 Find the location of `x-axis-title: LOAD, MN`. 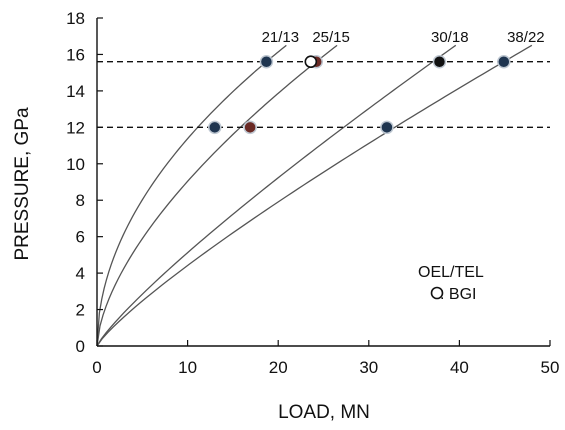

x-axis-title: LOAD, MN is located at coordinates (324, 412).